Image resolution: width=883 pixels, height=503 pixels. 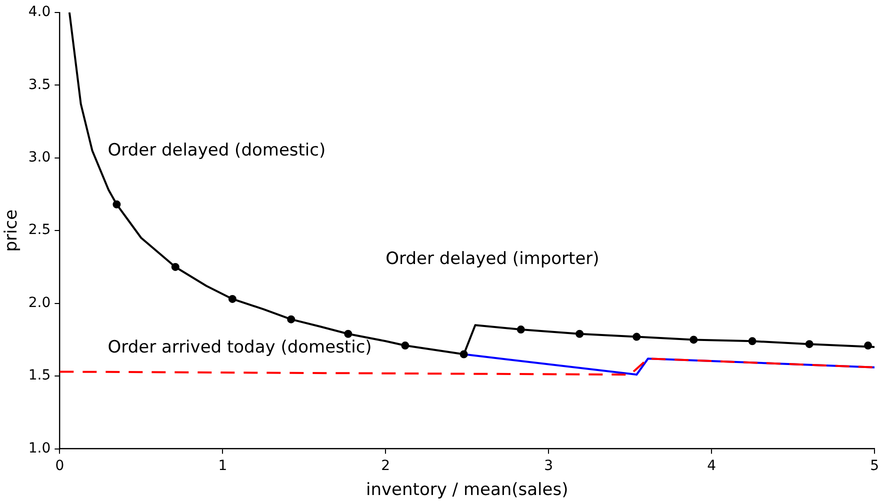 I want to click on annotation: Order delayed (importer), so click(x=493, y=258).